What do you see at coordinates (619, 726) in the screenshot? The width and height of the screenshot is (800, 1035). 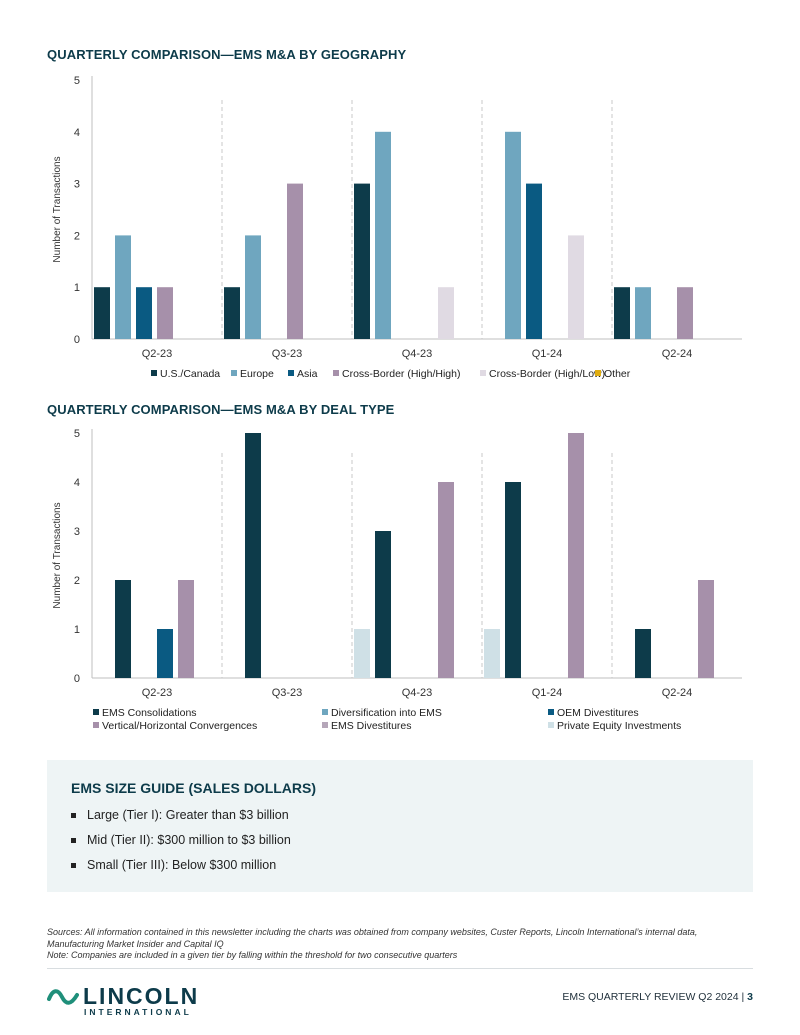 I see `legend-label: Private Equity Investments` at bounding box center [619, 726].